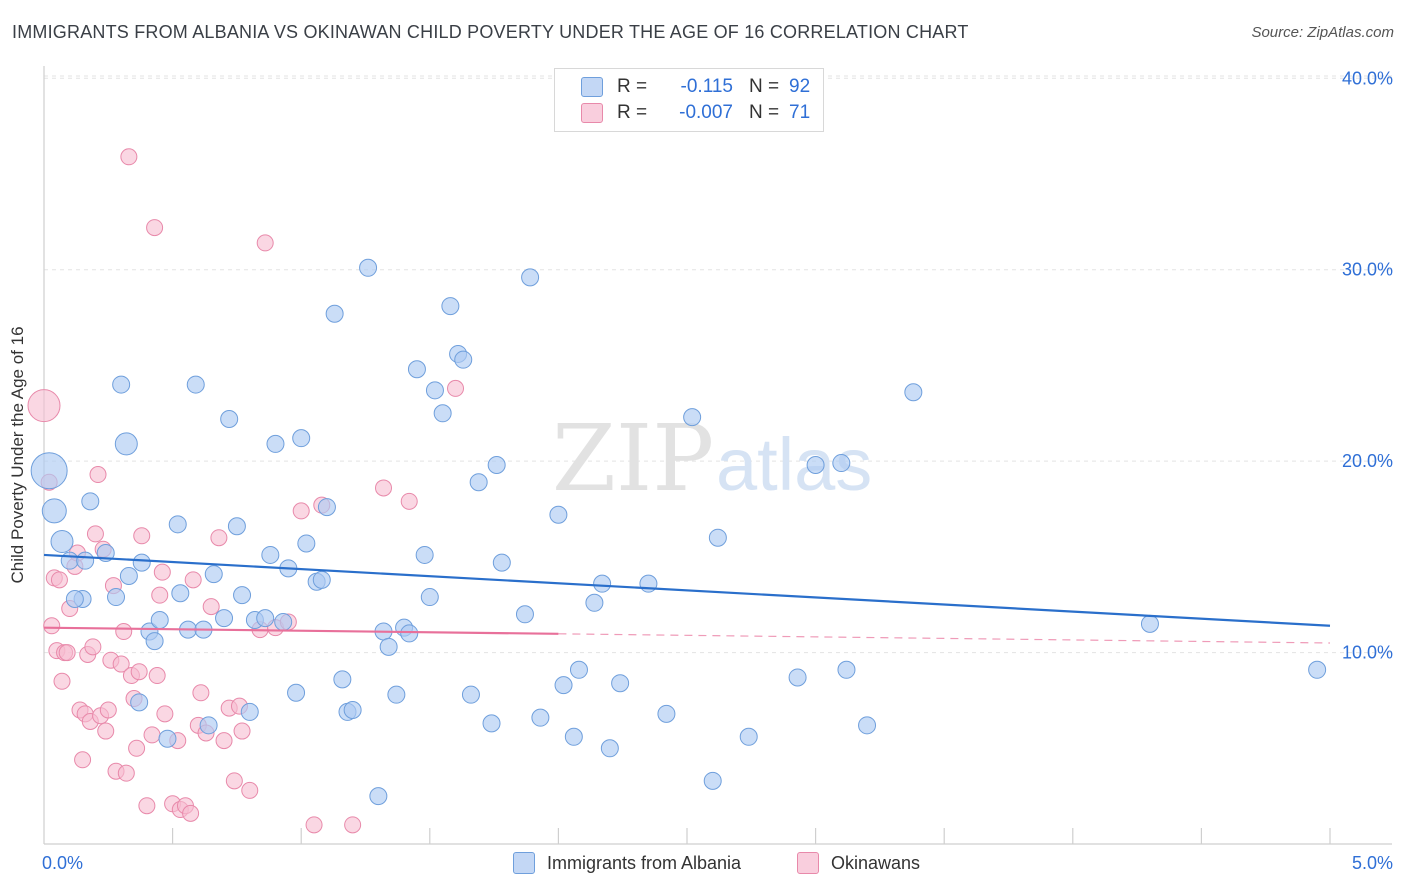 This screenshot has height=892, width=1406. What do you see at coordinates (1367, 653) in the screenshot?
I see `y-tick-label: 10.0%` at bounding box center [1367, 653].